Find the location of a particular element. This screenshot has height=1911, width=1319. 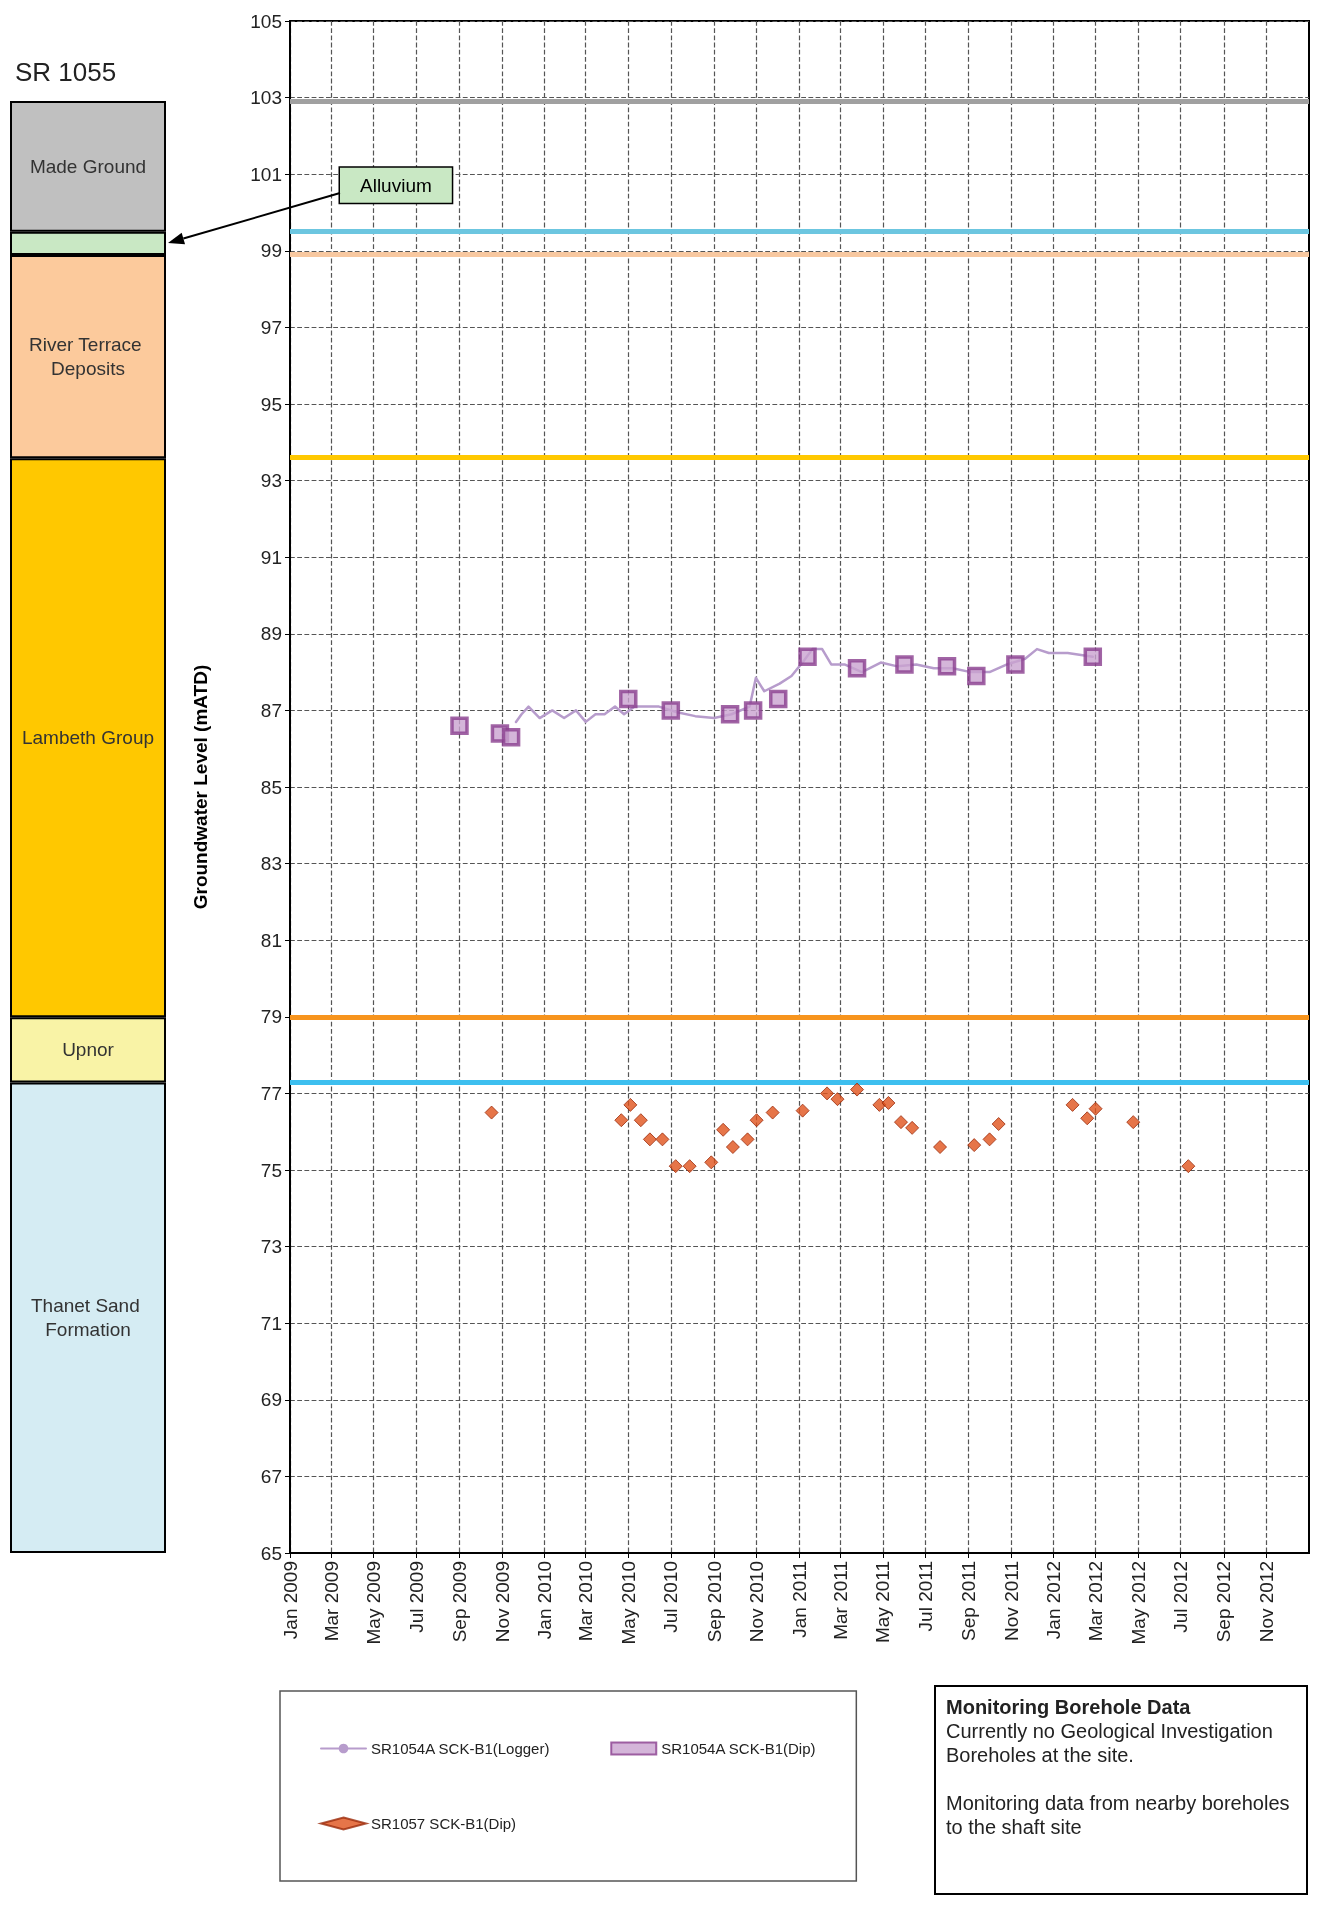

text: Currently no Geological Investigation Boreholes at the site. is located at coordinates (1110, 1743).